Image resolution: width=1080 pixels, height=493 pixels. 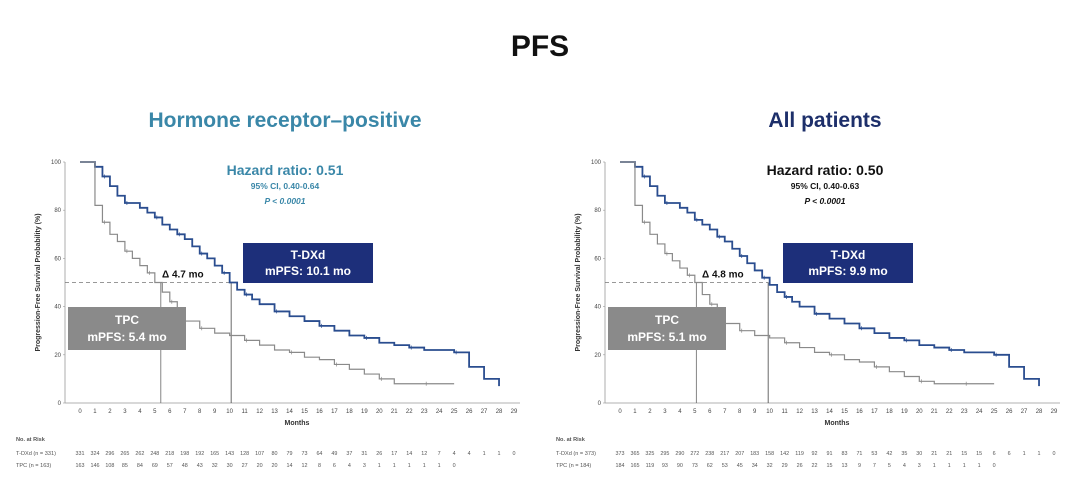 What do you see at coordinates (319, 412) in the screenshot?
I see `x-tick-label: 16` at bounding box center [319, 412].